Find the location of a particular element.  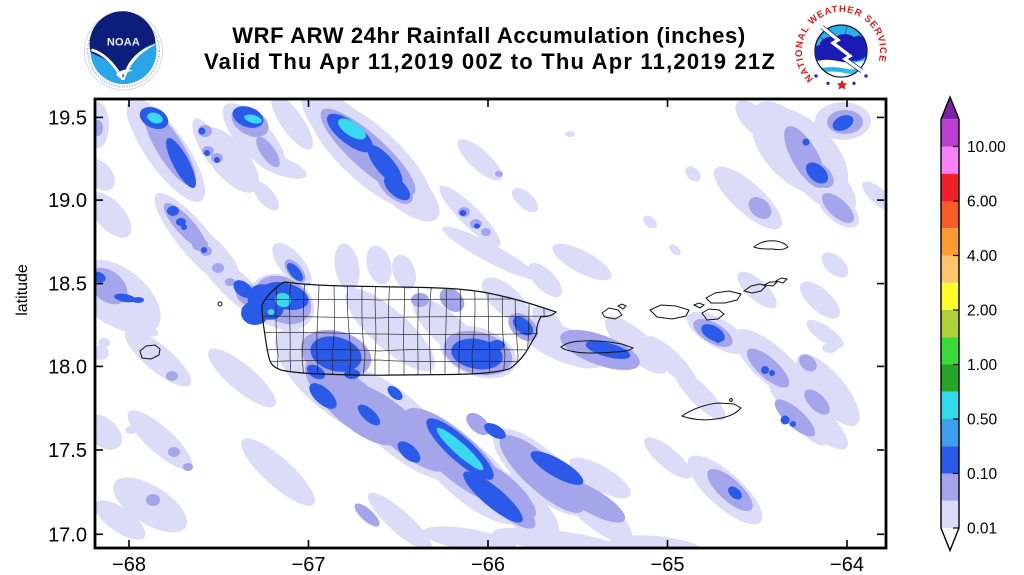

svg-text: 19.5 is located at coordinates (67, 118).